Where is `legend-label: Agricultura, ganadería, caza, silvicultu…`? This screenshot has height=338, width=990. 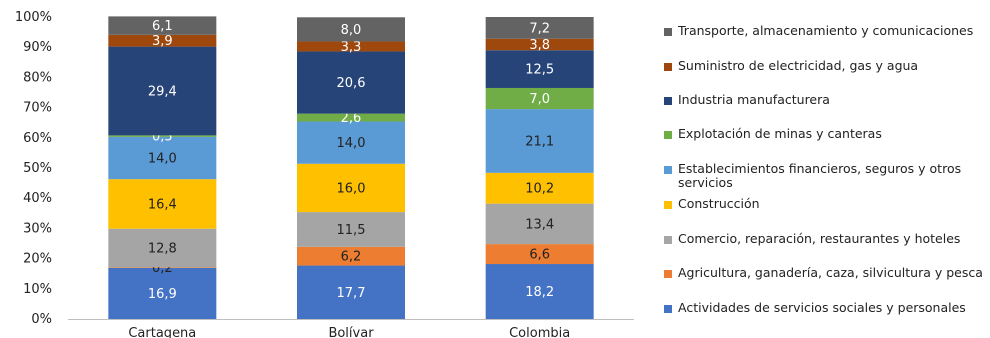
legend-label: Agricultura, ganadería, caza, silvicultu… is located at coordinates (830, 272).